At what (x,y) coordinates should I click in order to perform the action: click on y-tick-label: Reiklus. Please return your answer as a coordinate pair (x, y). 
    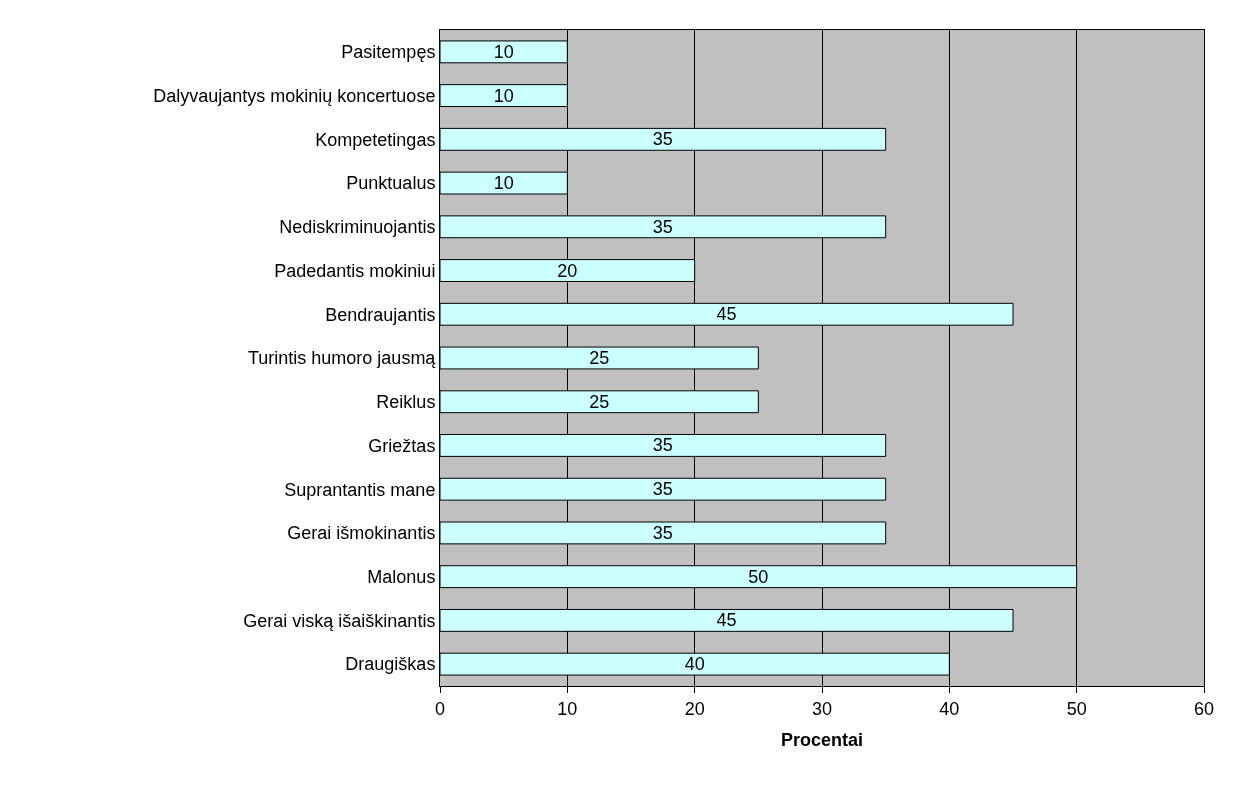
    Looking at the image, I should click on (406, 402).